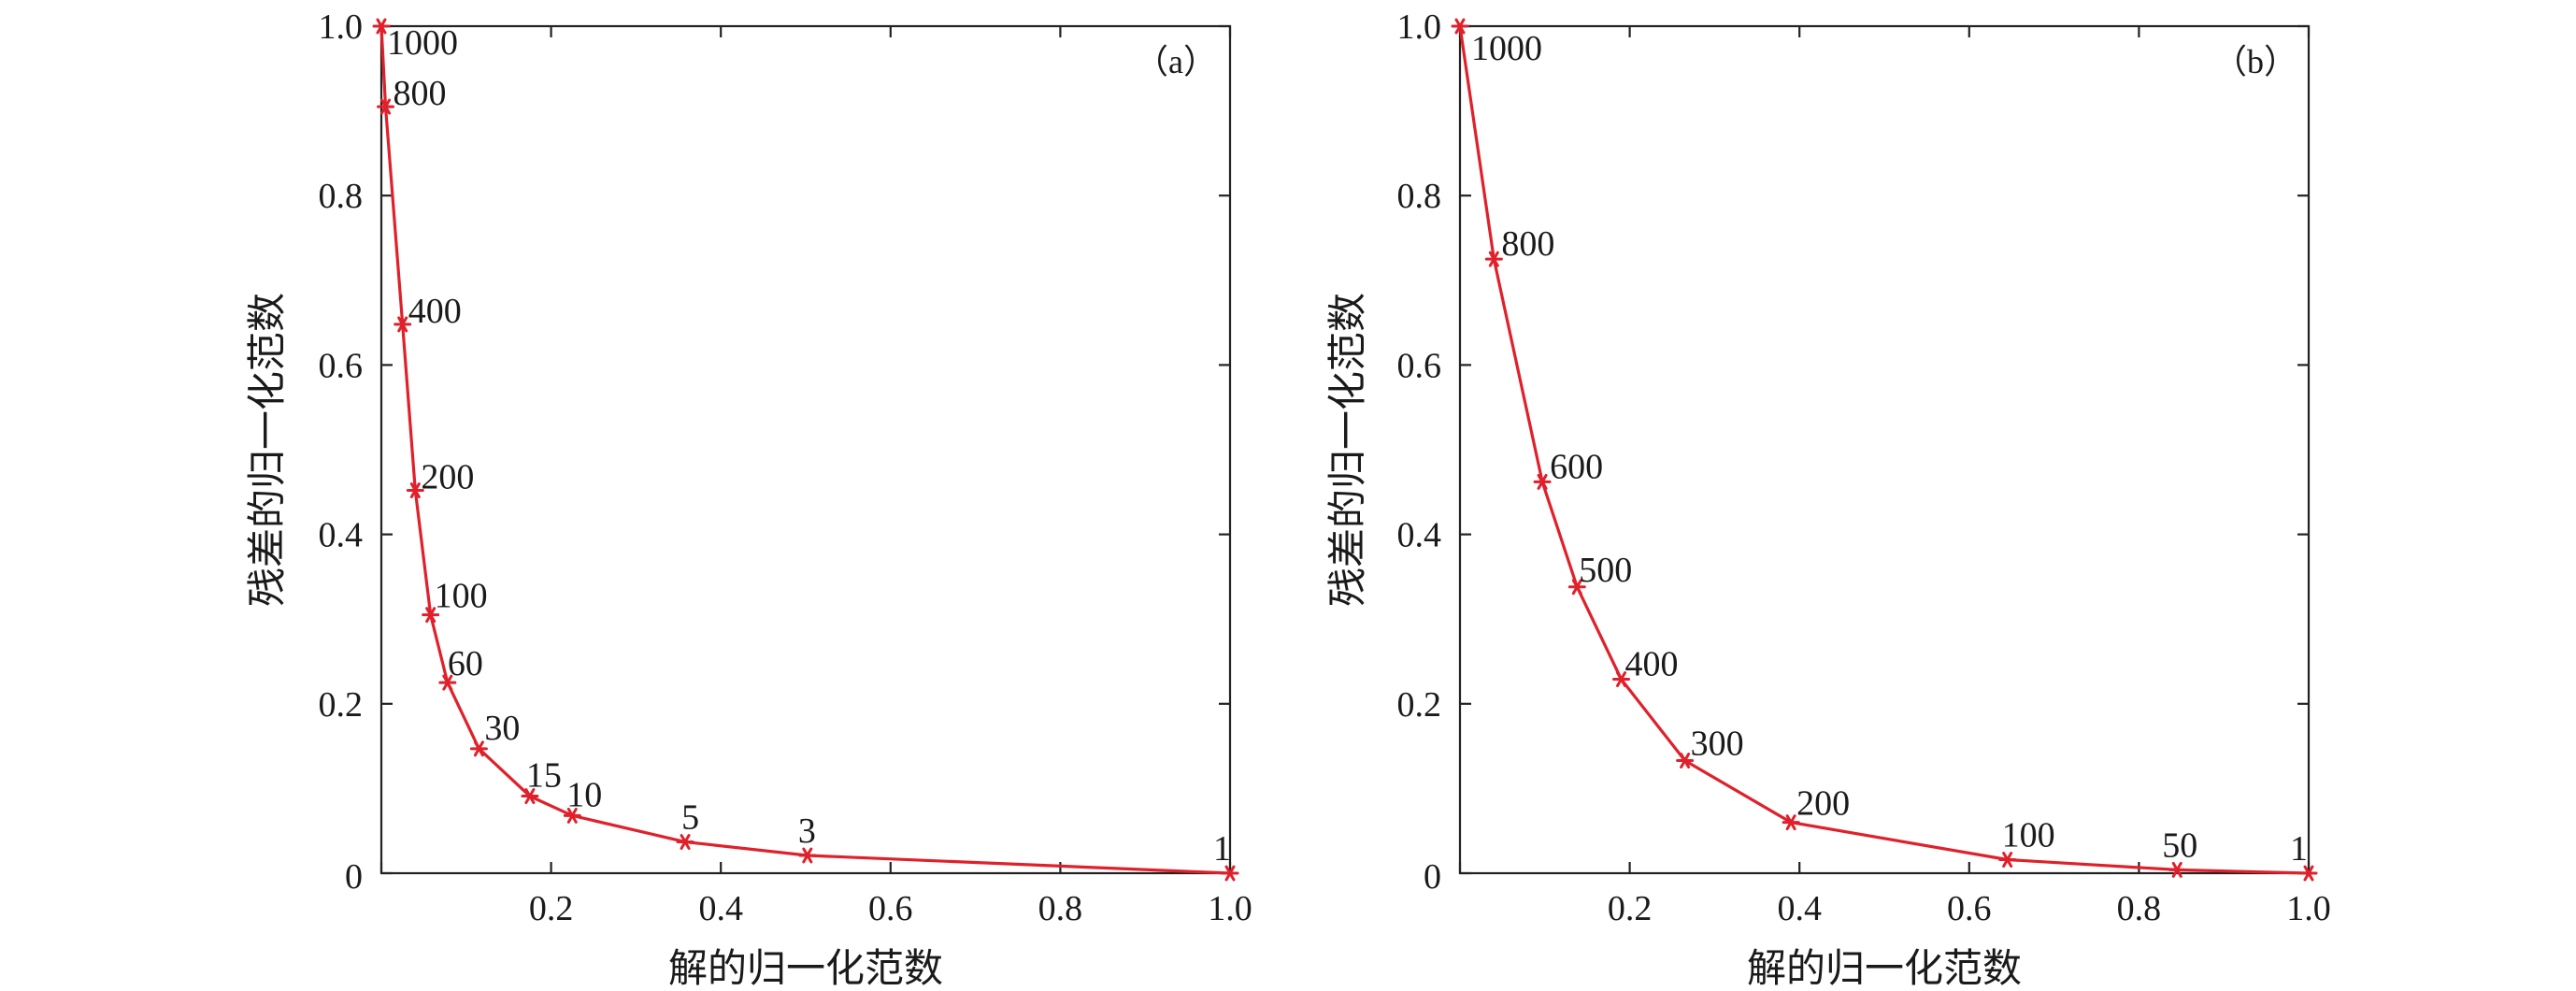  I want to click on panel-b-y-tick-label: 0.2, so click(1419, 705).